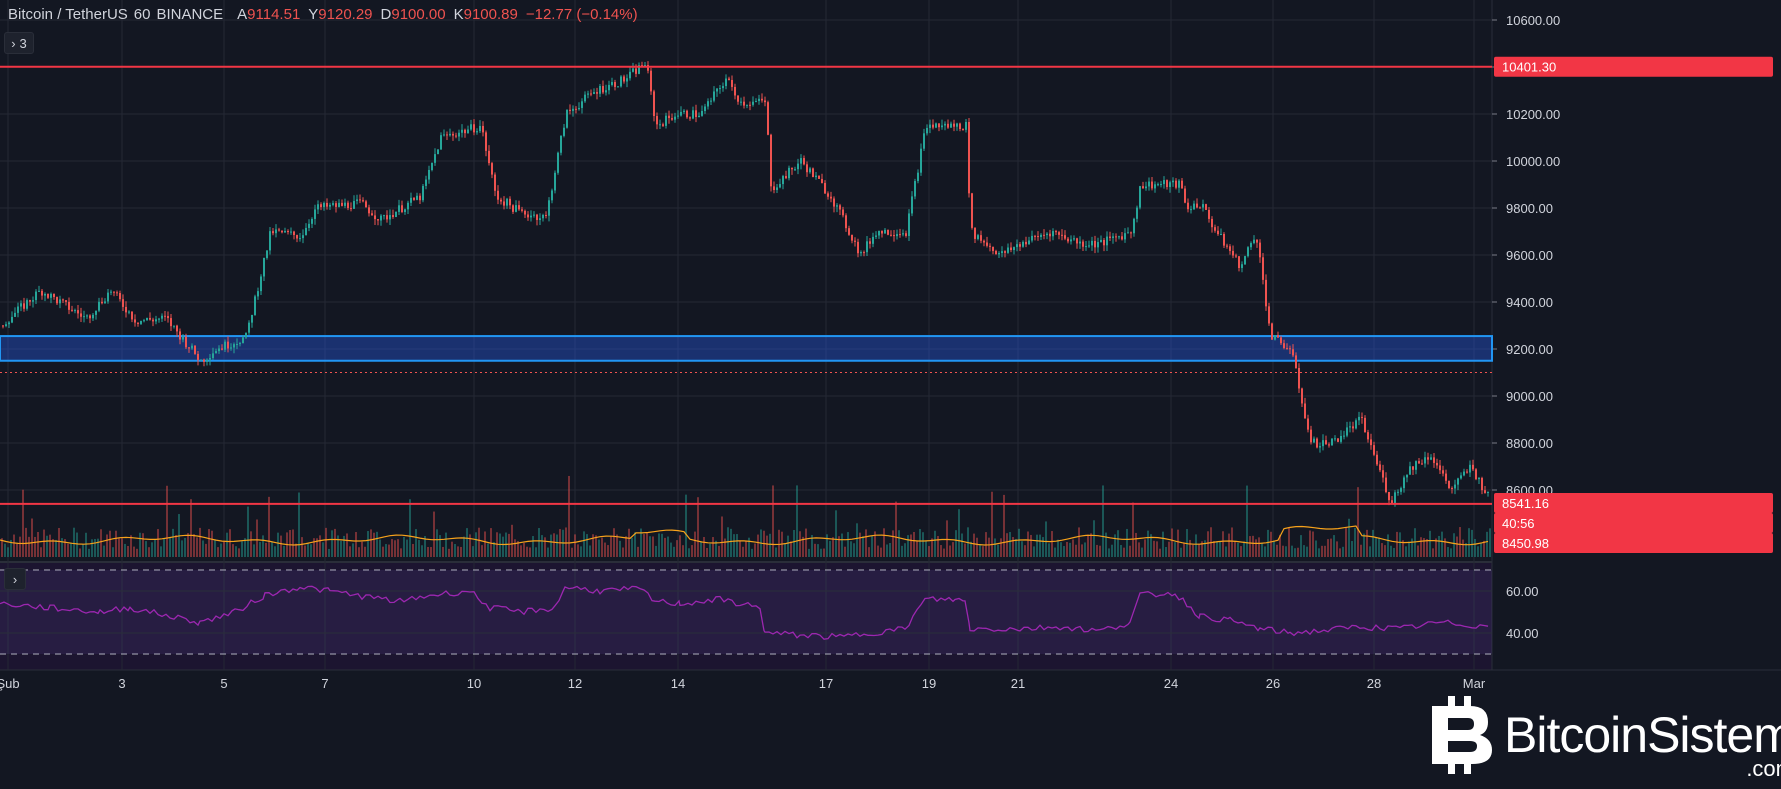 This screenshot has height=789, width=1781. Describe the element at coordinates (15, 579) in the screenshot. I see `rsi-toggle-button: ›` at that location.